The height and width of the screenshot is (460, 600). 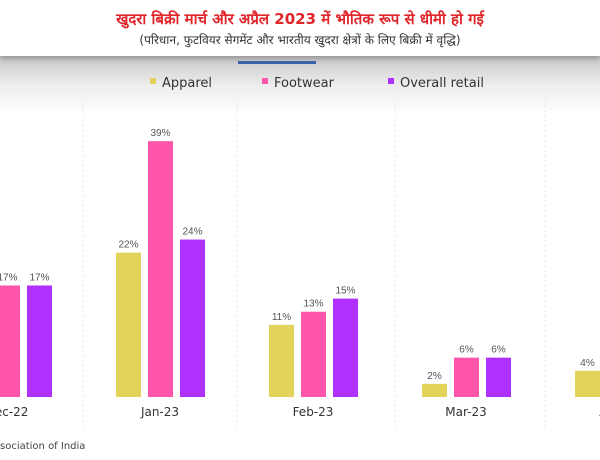 What do you see at coordinates (345, 291) in the screenshot?
I see `data-label-Feb-23-2: 15%` at bounding box center [345, 291].